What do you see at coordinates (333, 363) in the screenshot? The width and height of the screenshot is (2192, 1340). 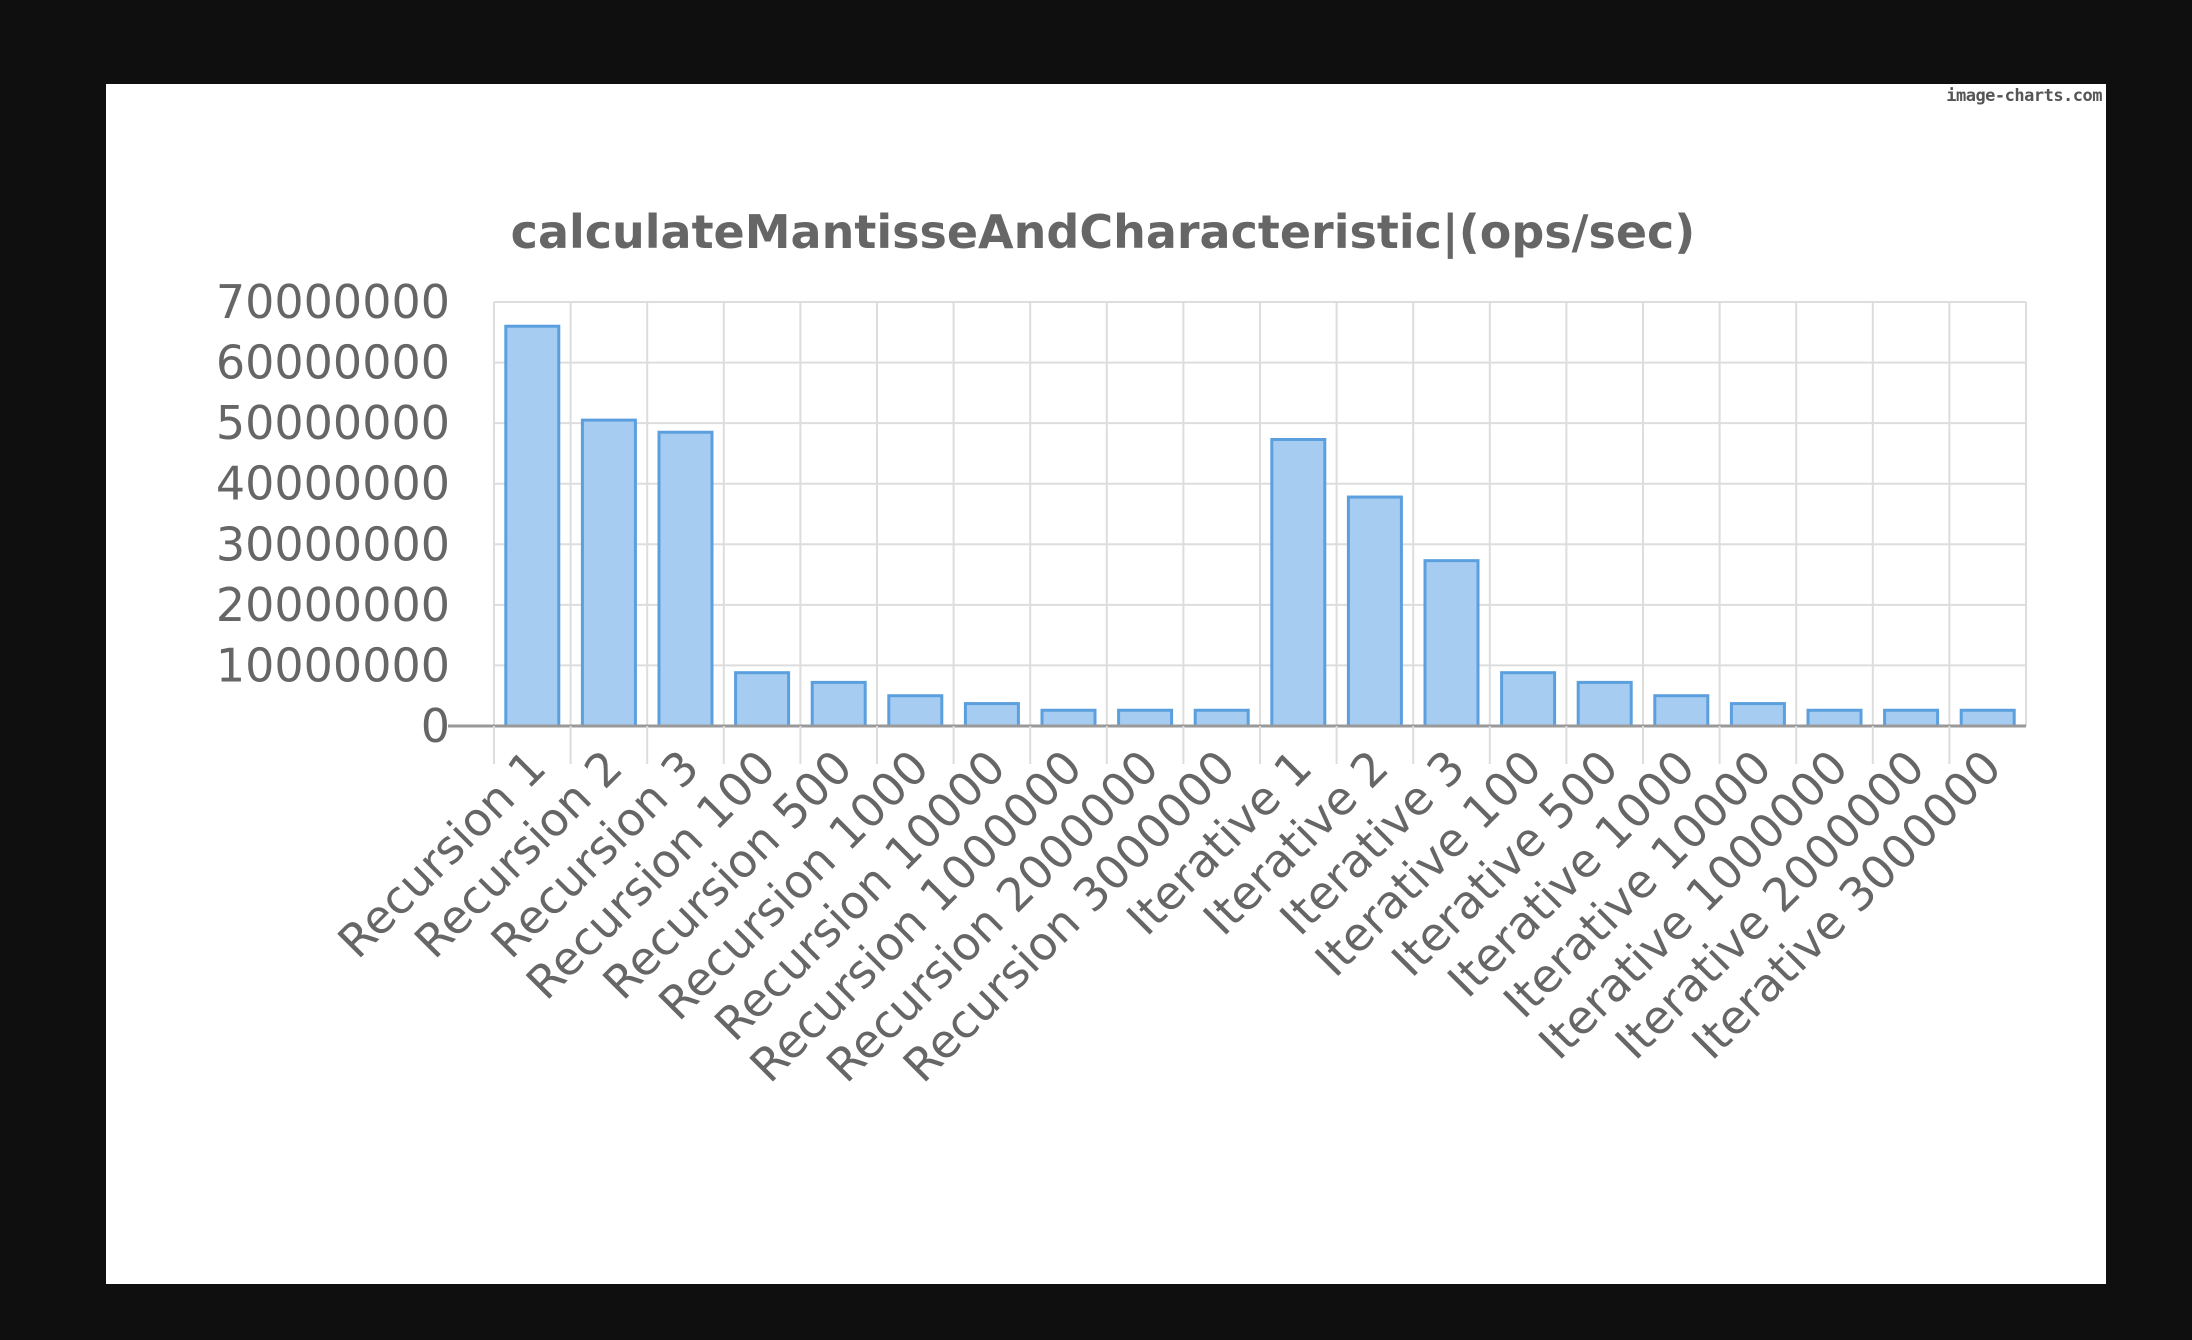 I see `y-tick-label: 60000000` at bounding box center [333, 363].